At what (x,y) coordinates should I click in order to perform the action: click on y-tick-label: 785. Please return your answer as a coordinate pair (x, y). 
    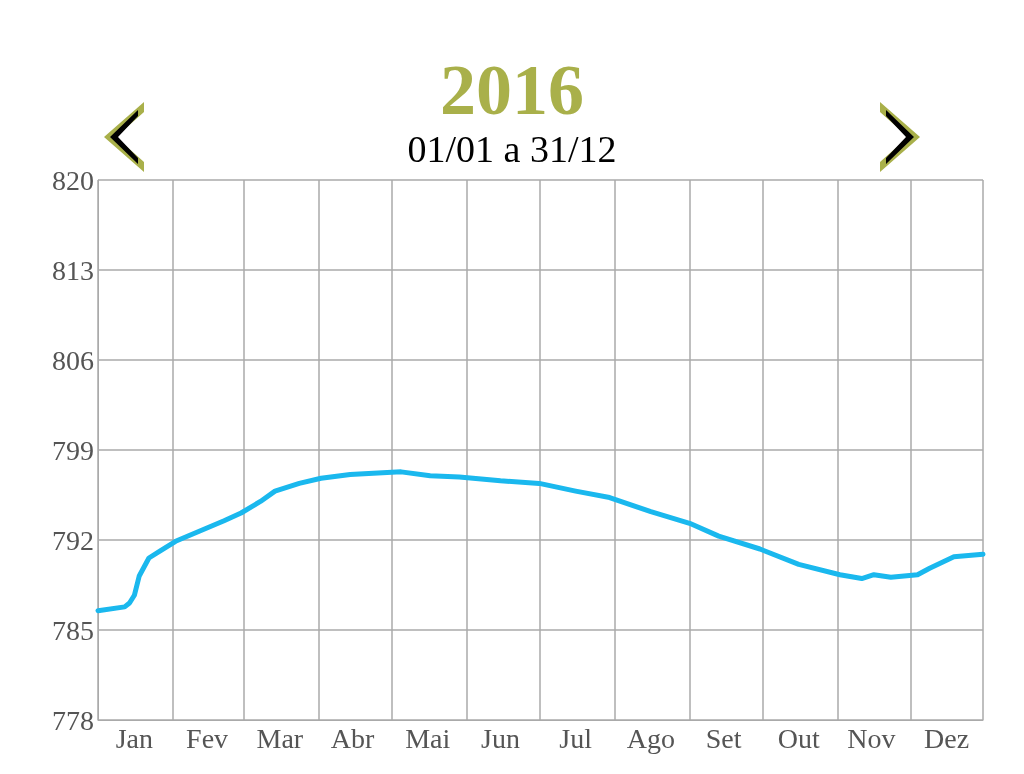
    Looking at the image, I should click on (73, 630).